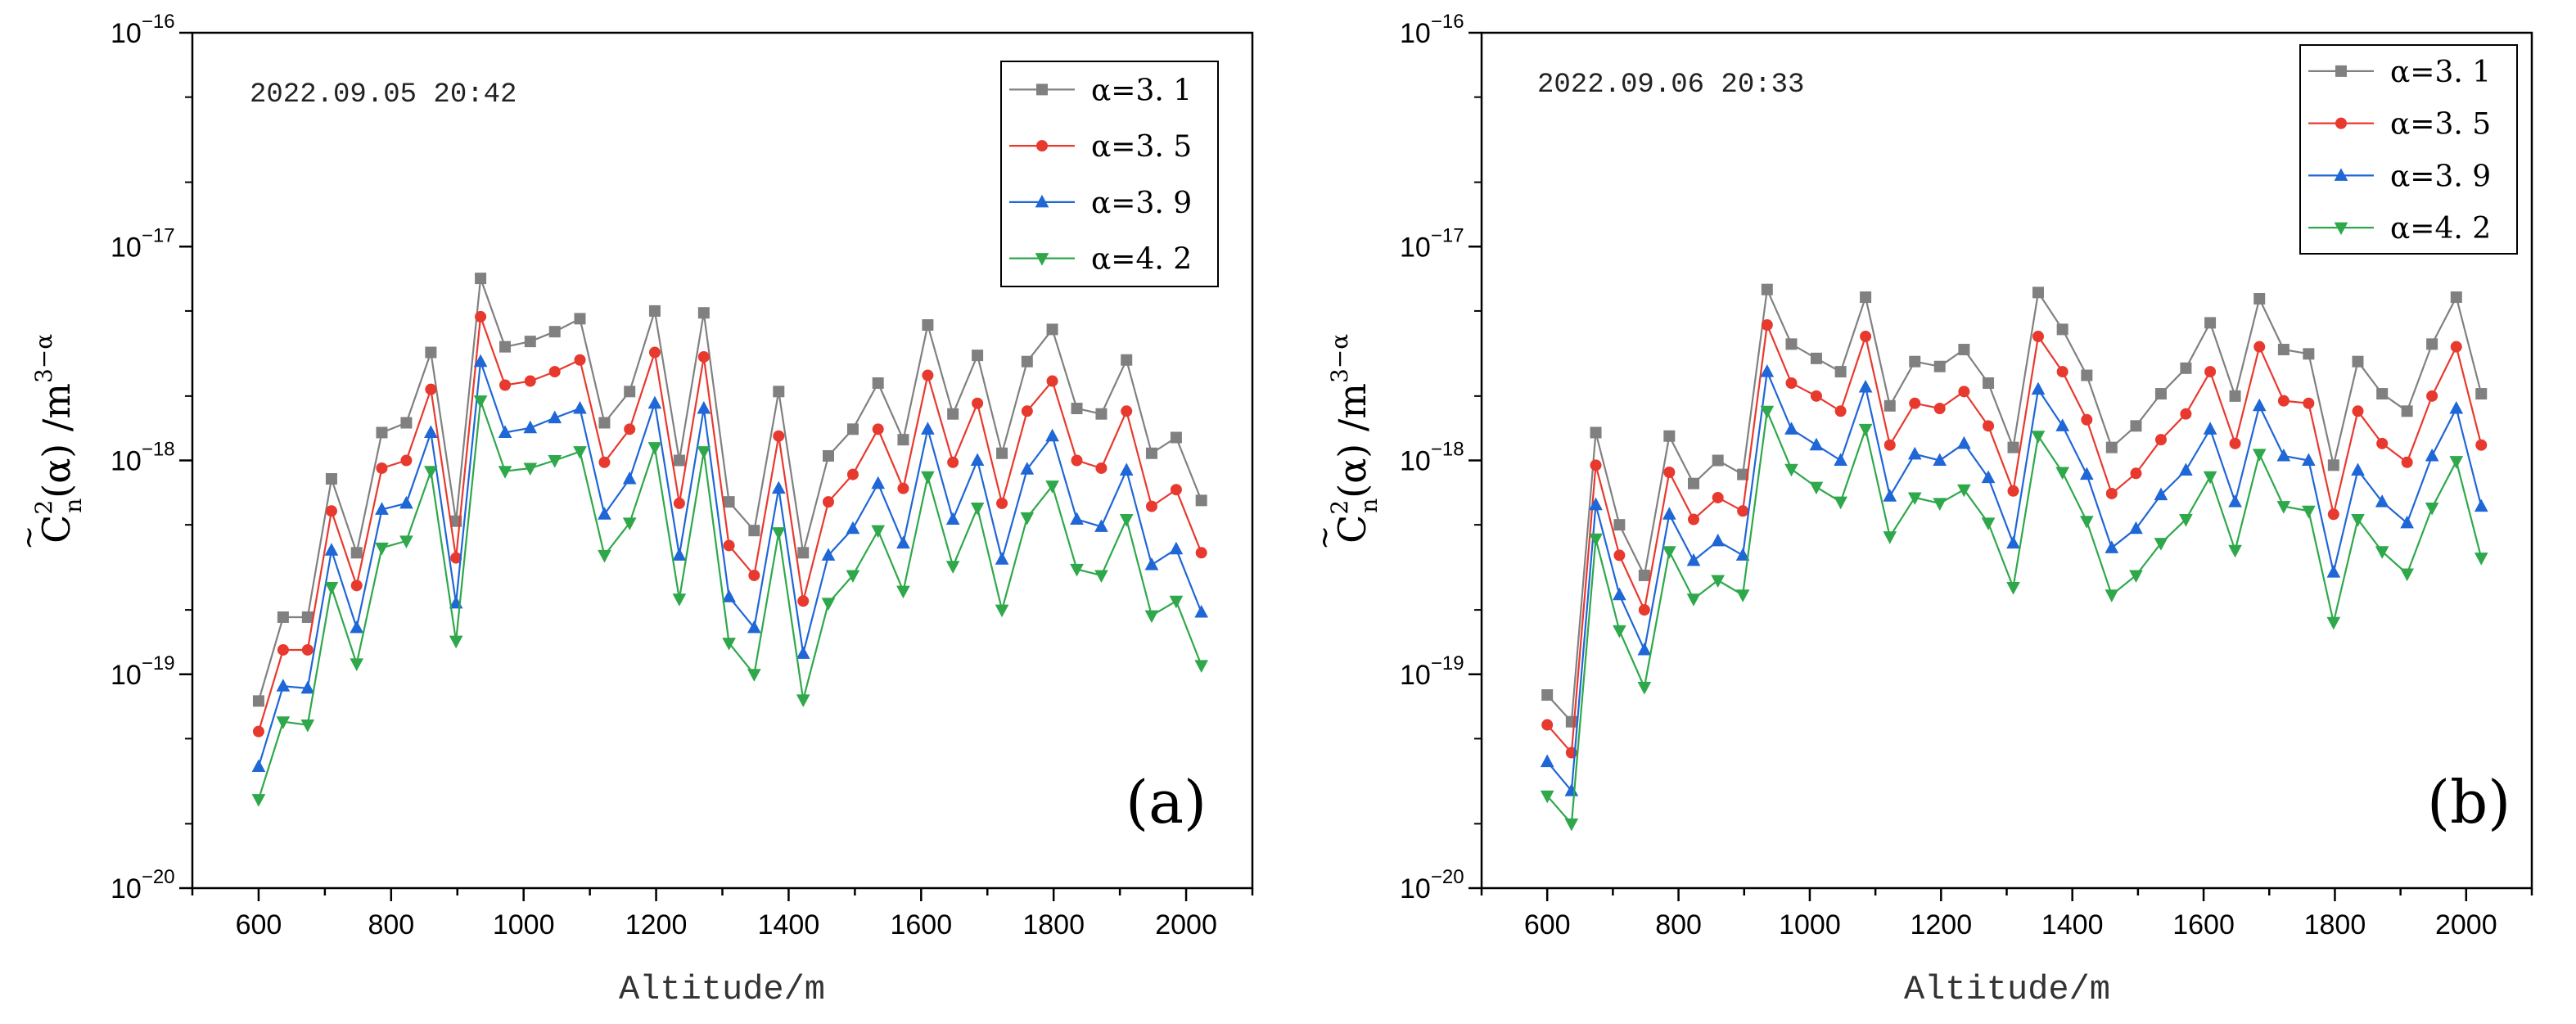 This screenshot has height=1024, width=2576. Describe the element at coordinates (29, 538) in the screenshot. I see `ylabel-tilde: ~` at that location.